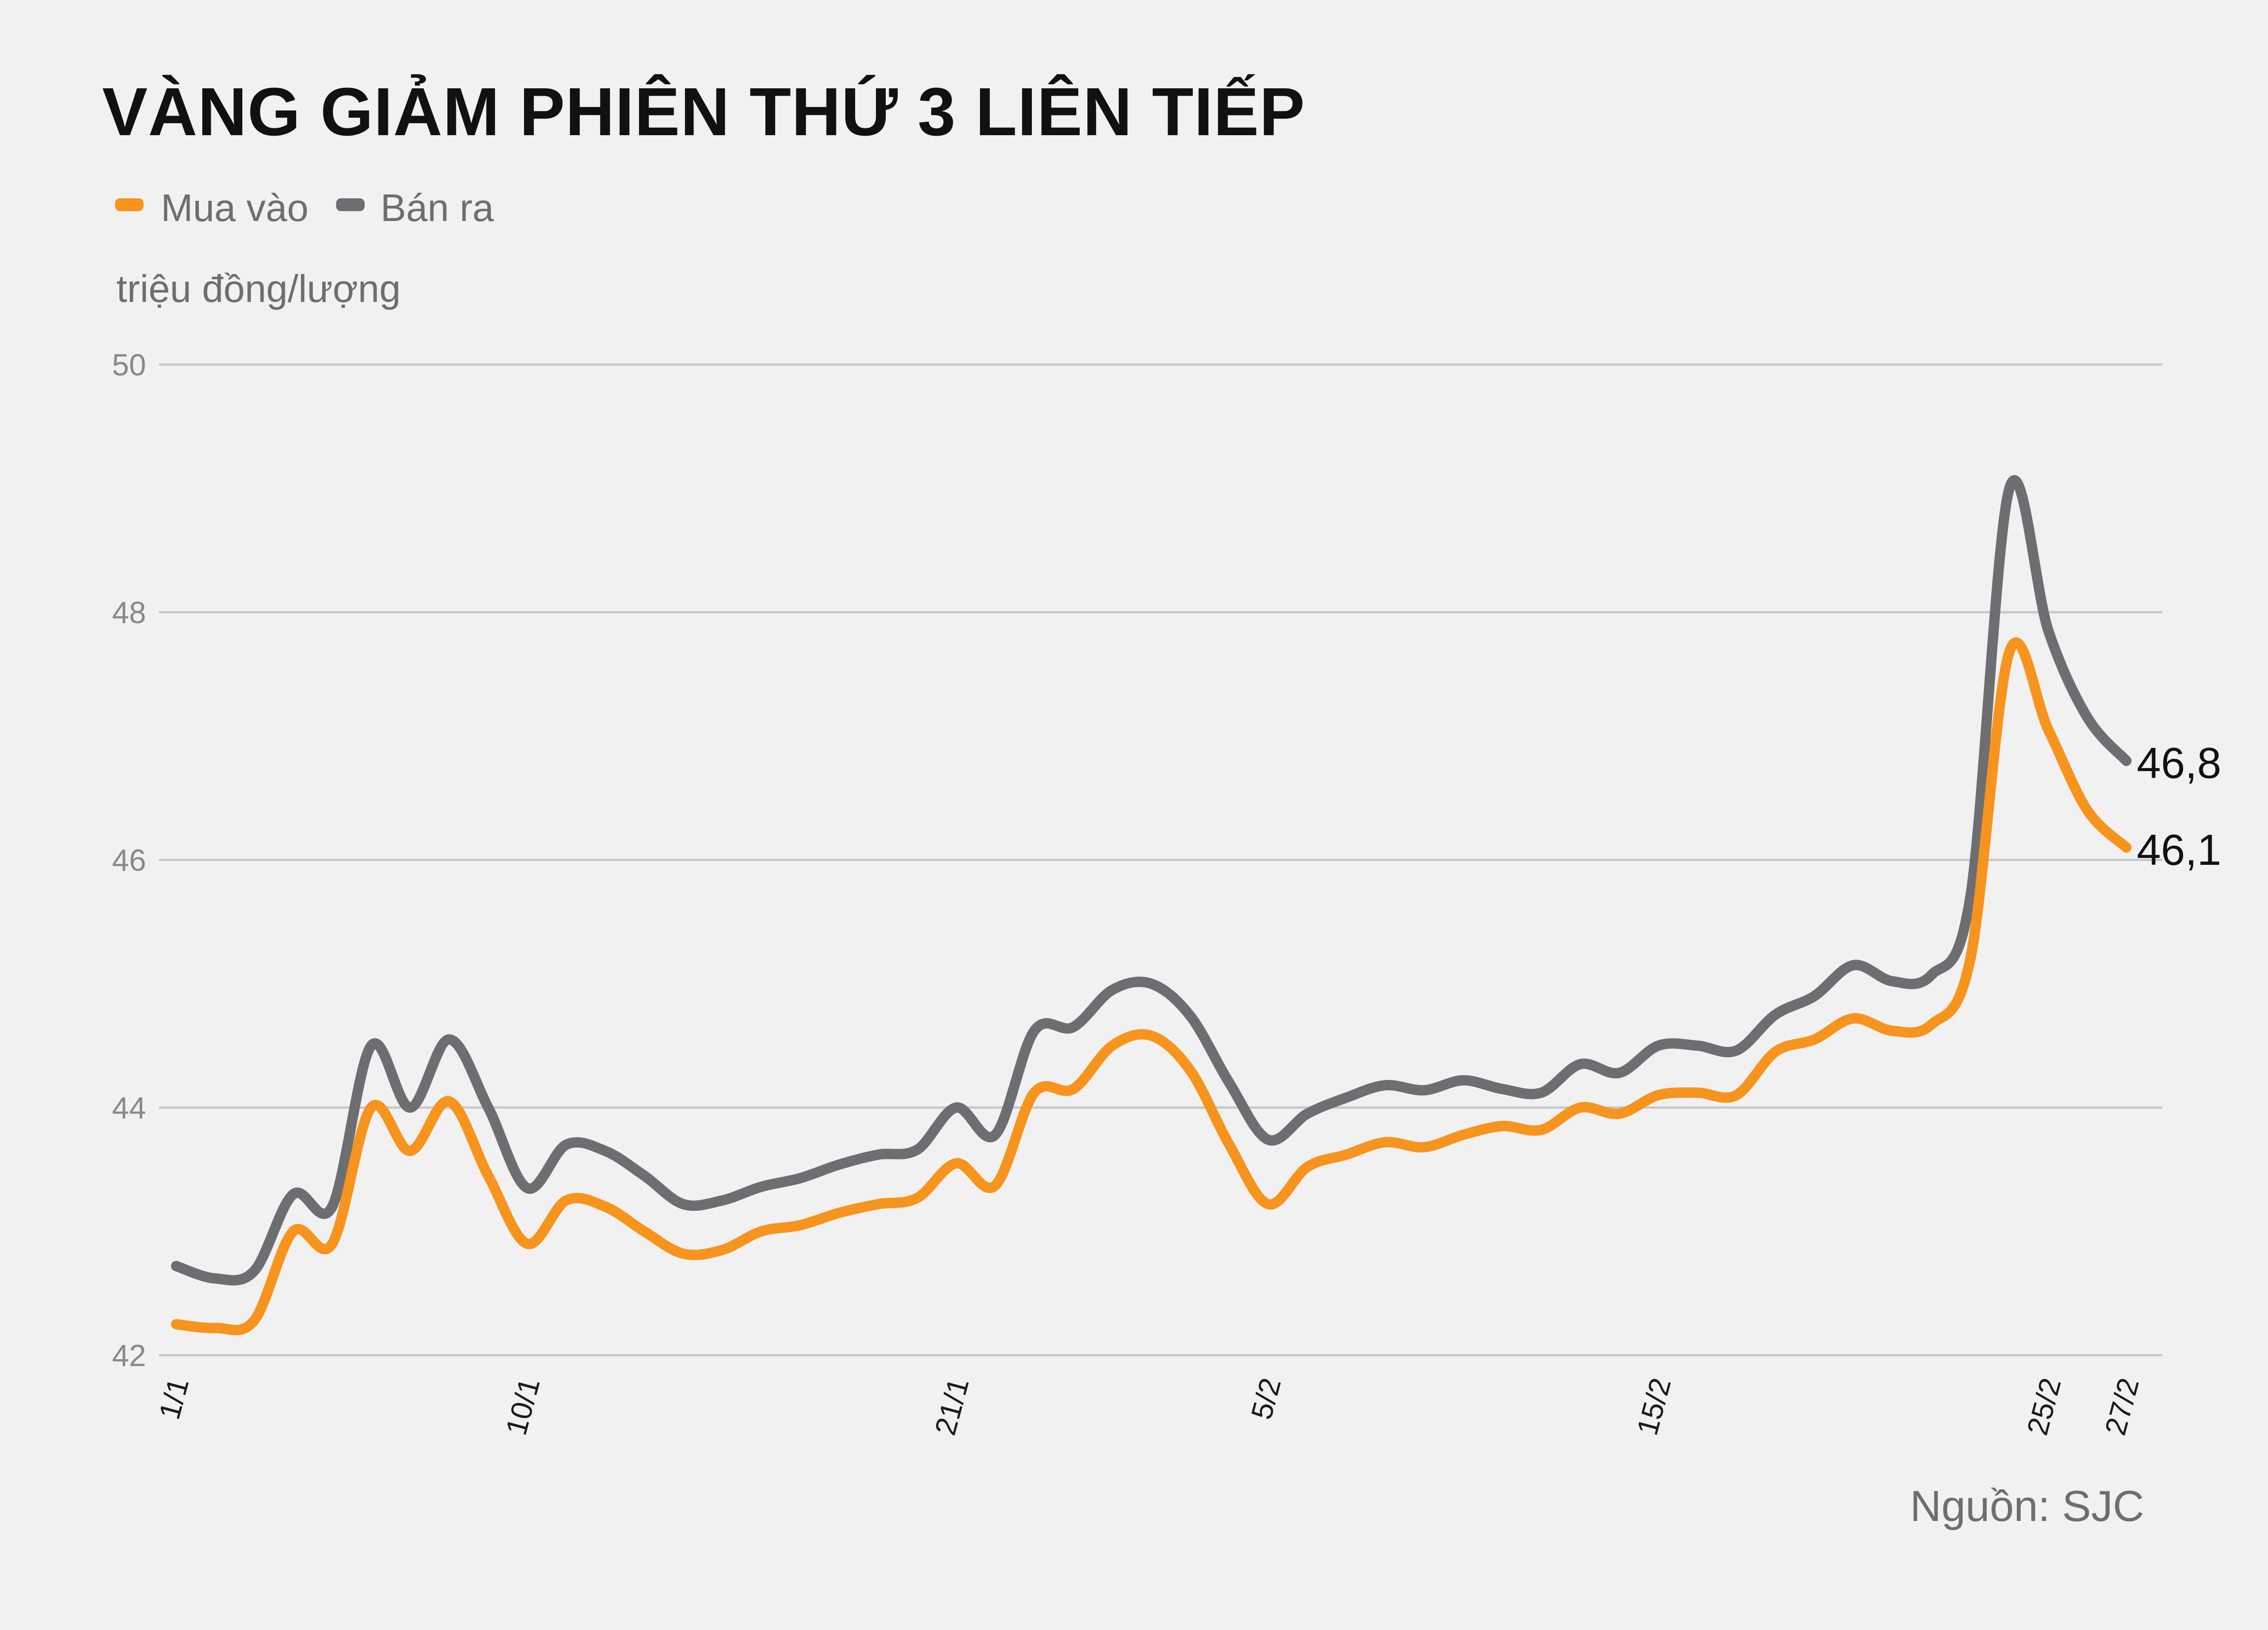 The width and height of the screenshot is (2268, 1630). I want to click on y-axis-unit-label: triệu đồng/lượng, so click(258, 288).